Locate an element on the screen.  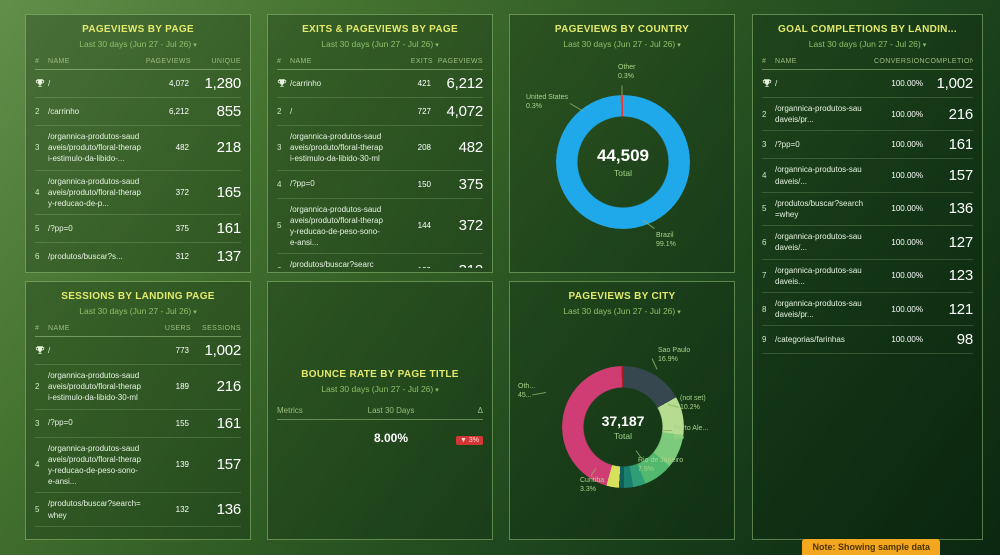
table-row: 6/produtos/buscar?search...123312 is located at coordinates (380, 260).